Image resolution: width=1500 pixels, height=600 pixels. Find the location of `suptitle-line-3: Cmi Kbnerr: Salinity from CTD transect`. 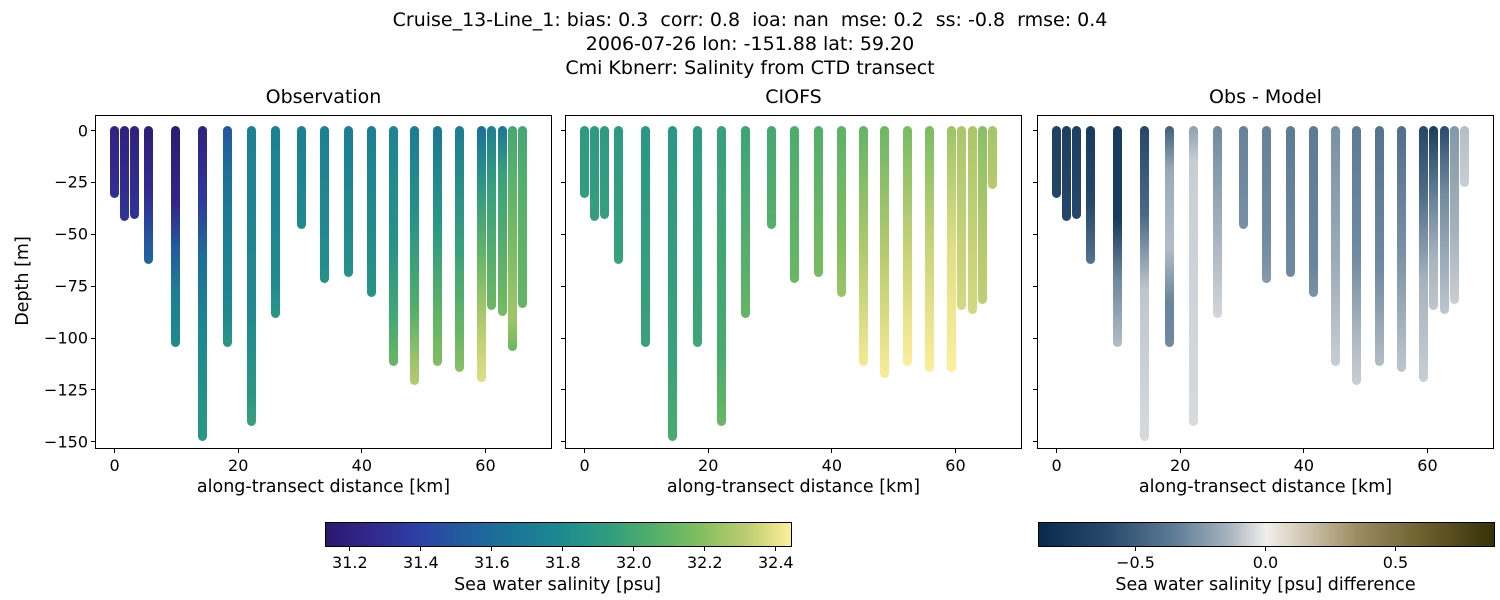

suptitle-line-3: Cmi Kbnerr: Salinity from CTD transect is located at coordinates (750, 68).